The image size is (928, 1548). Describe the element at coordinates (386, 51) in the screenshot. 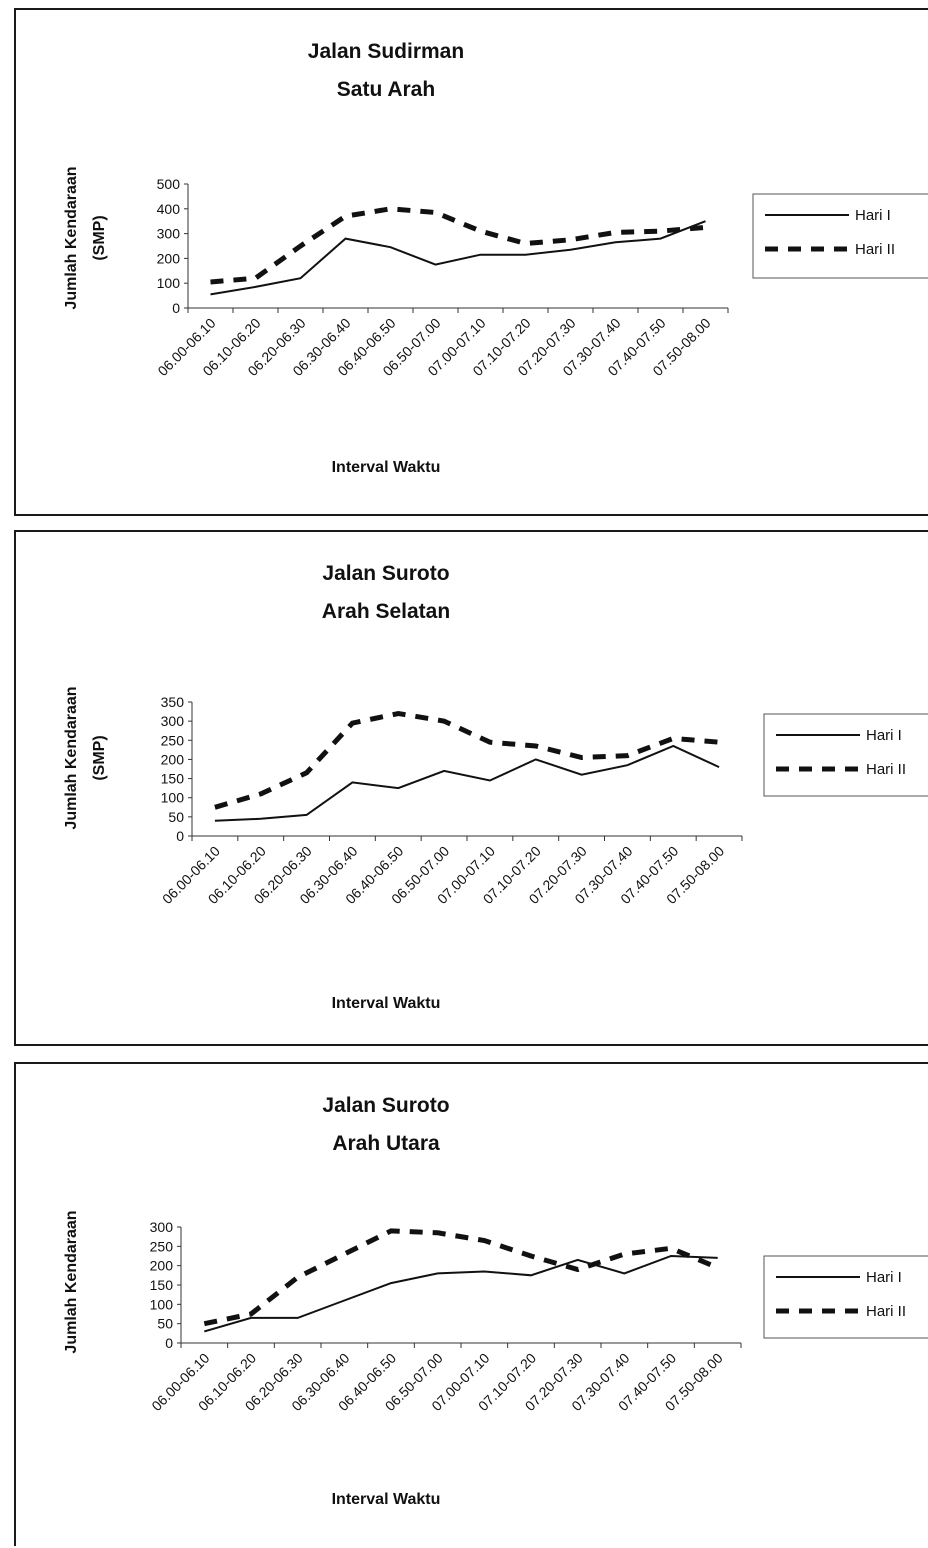

I see `chart-title: Jalan Sudirman` at that location.